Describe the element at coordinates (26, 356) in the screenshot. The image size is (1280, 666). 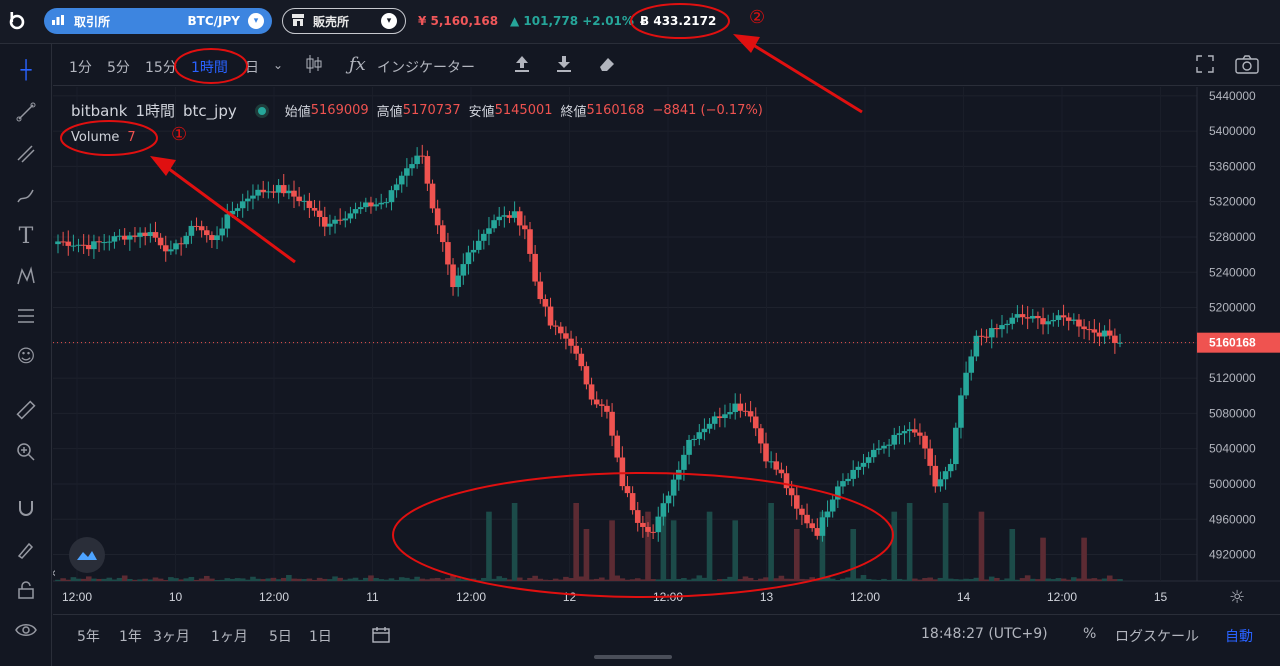
I see `smiley-icon: ☺` at that location.